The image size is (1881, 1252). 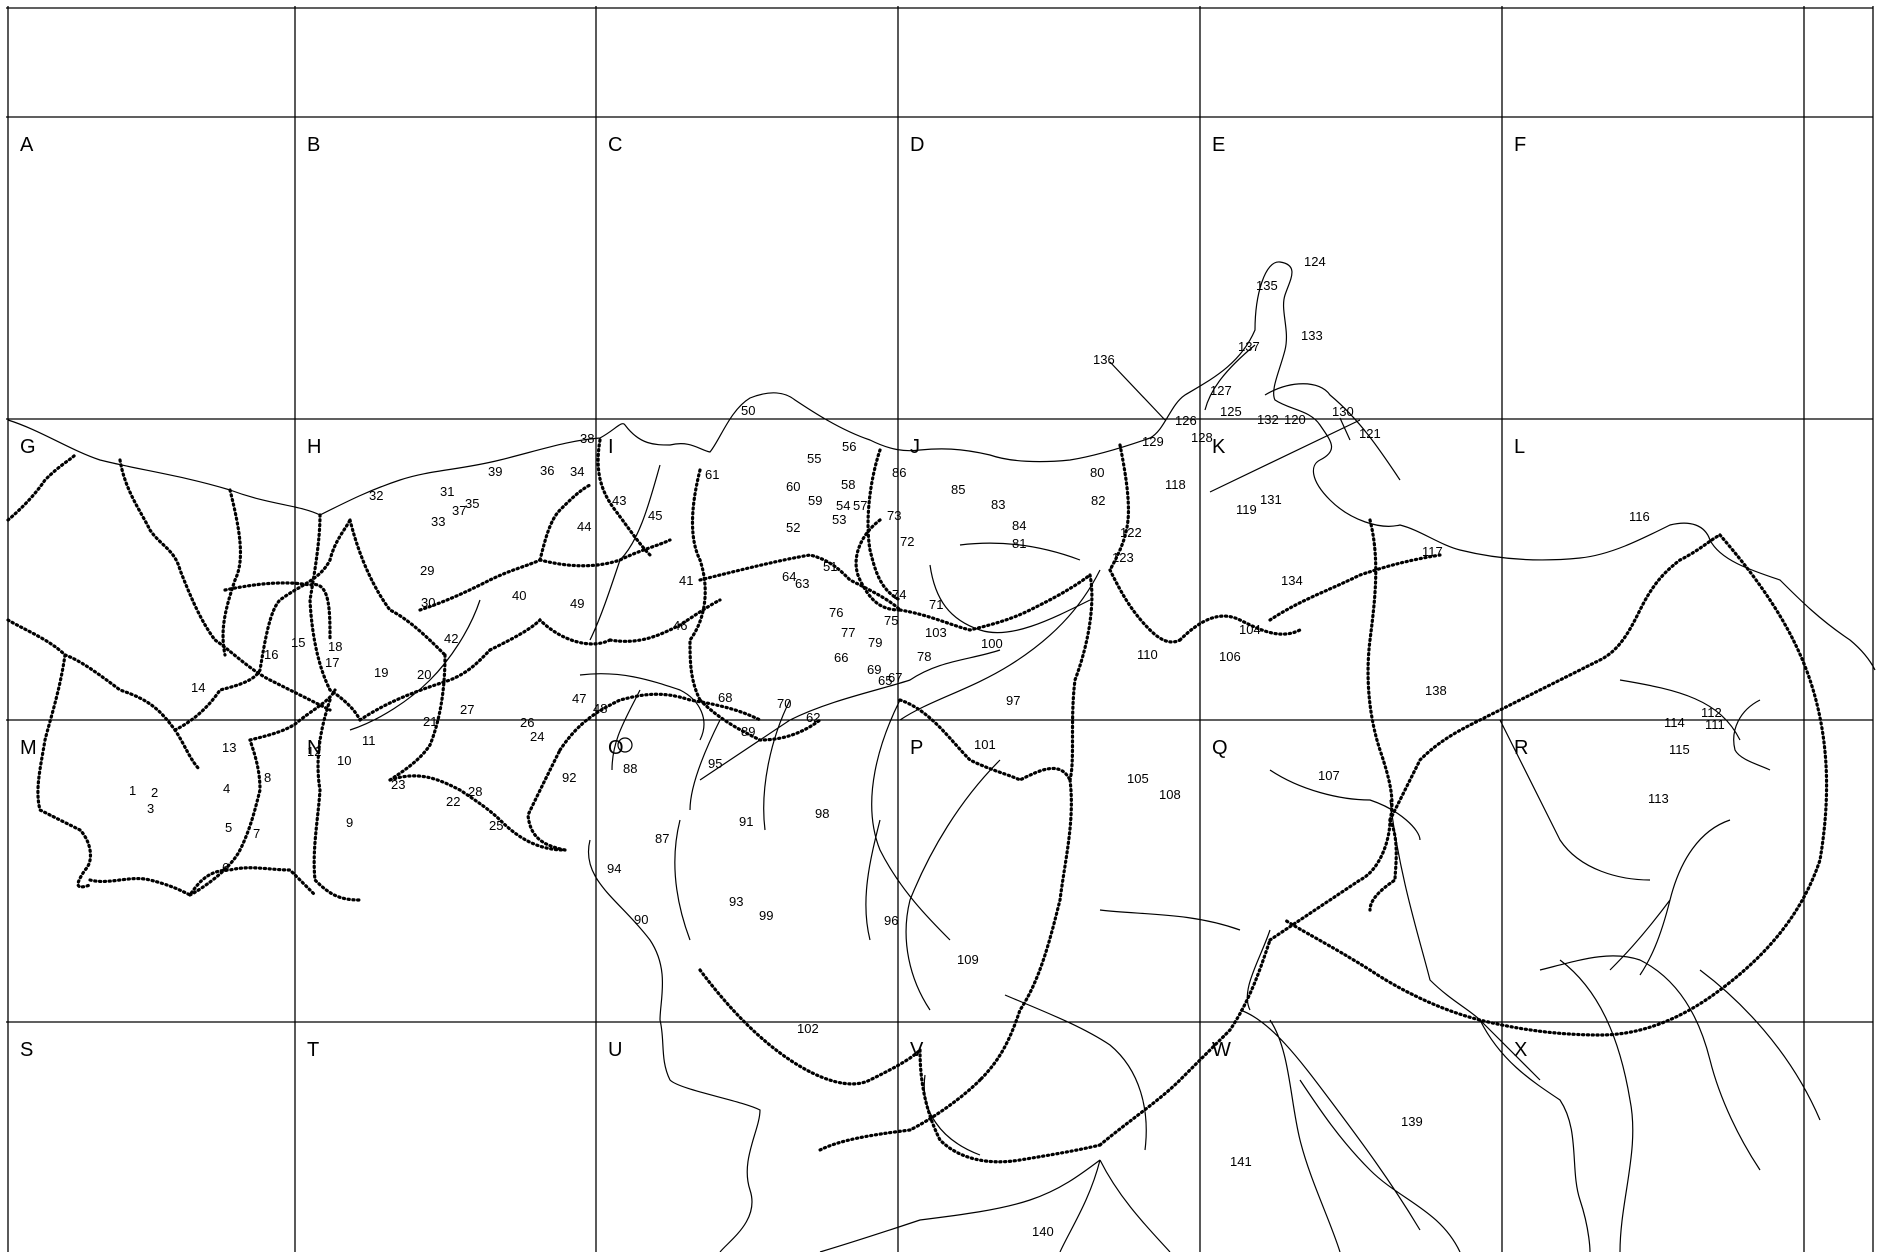 I want to click on area-number-label: 79, so click(x=875, y=642).